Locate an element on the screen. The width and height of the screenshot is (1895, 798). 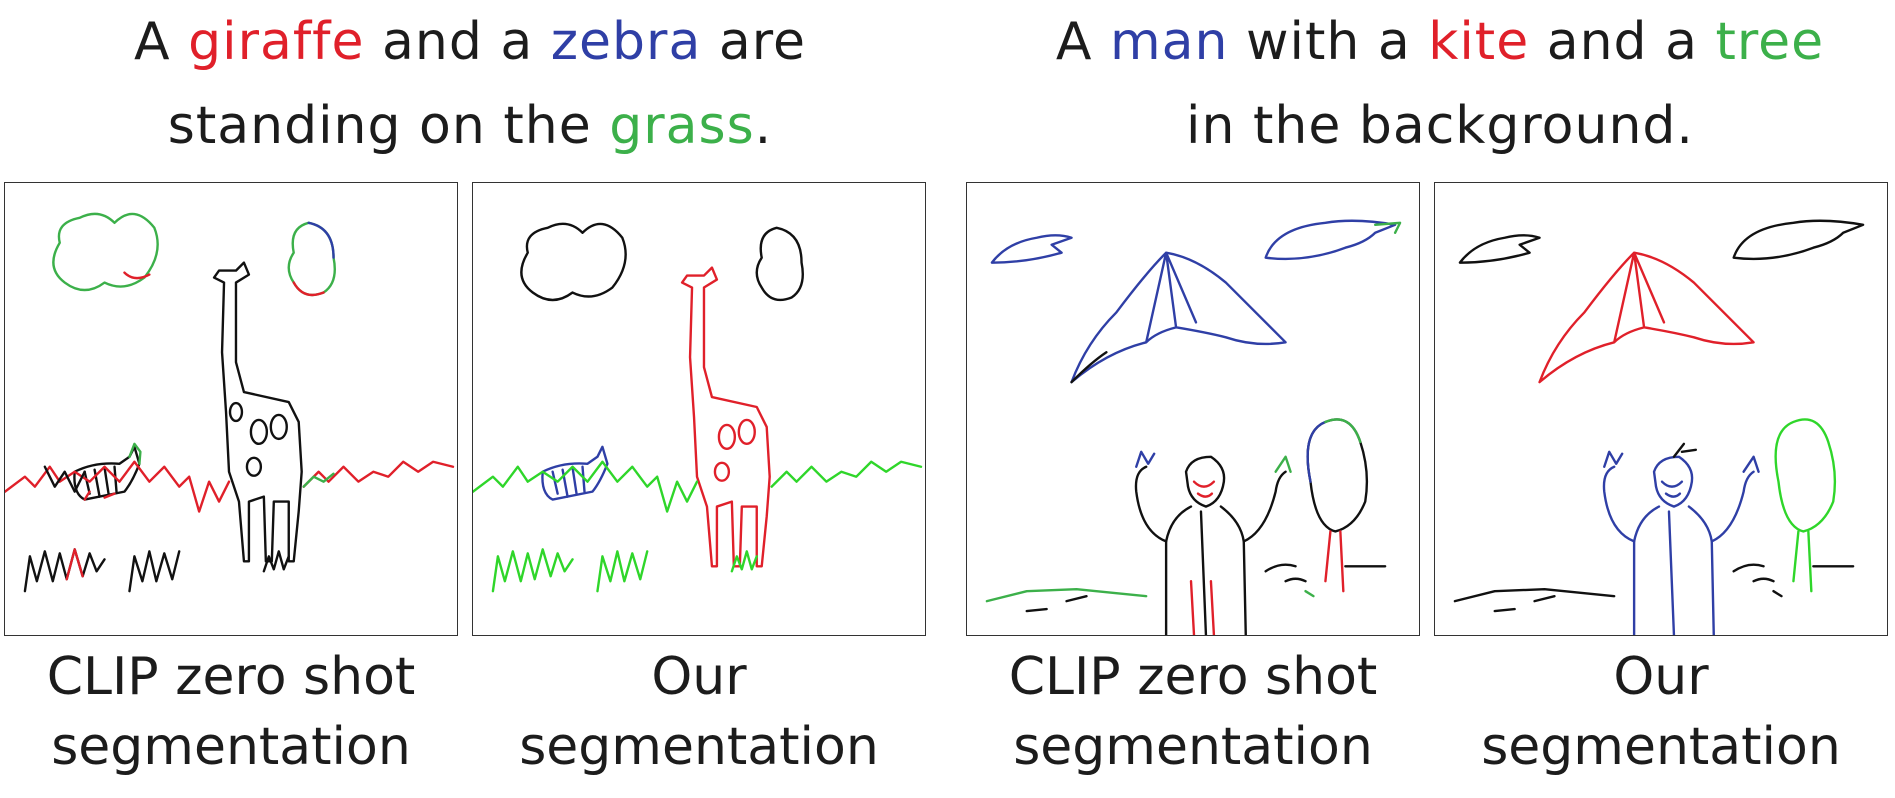
panel-ours-giraffe is located at coordinates (699, 409).